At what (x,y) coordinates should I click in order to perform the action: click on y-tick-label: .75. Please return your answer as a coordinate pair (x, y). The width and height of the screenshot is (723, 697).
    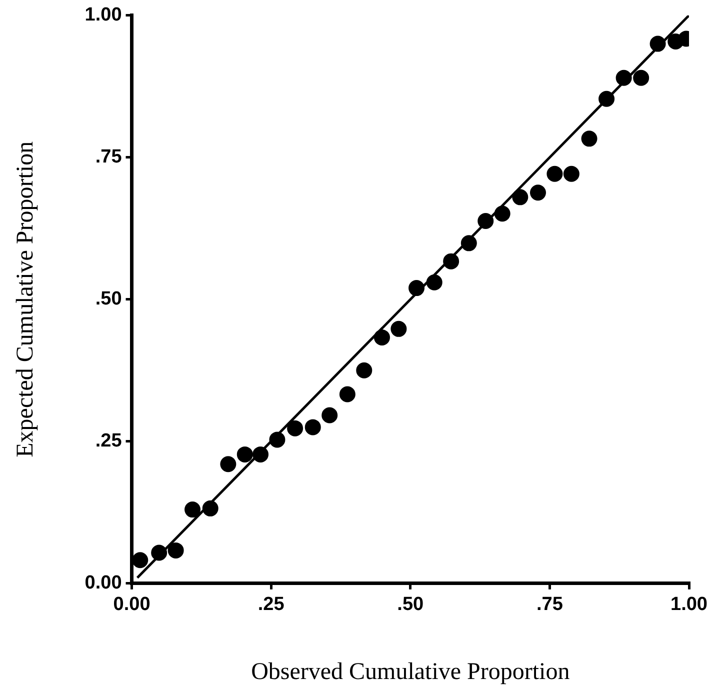
    Looking at the image, I should click on (108, 157).